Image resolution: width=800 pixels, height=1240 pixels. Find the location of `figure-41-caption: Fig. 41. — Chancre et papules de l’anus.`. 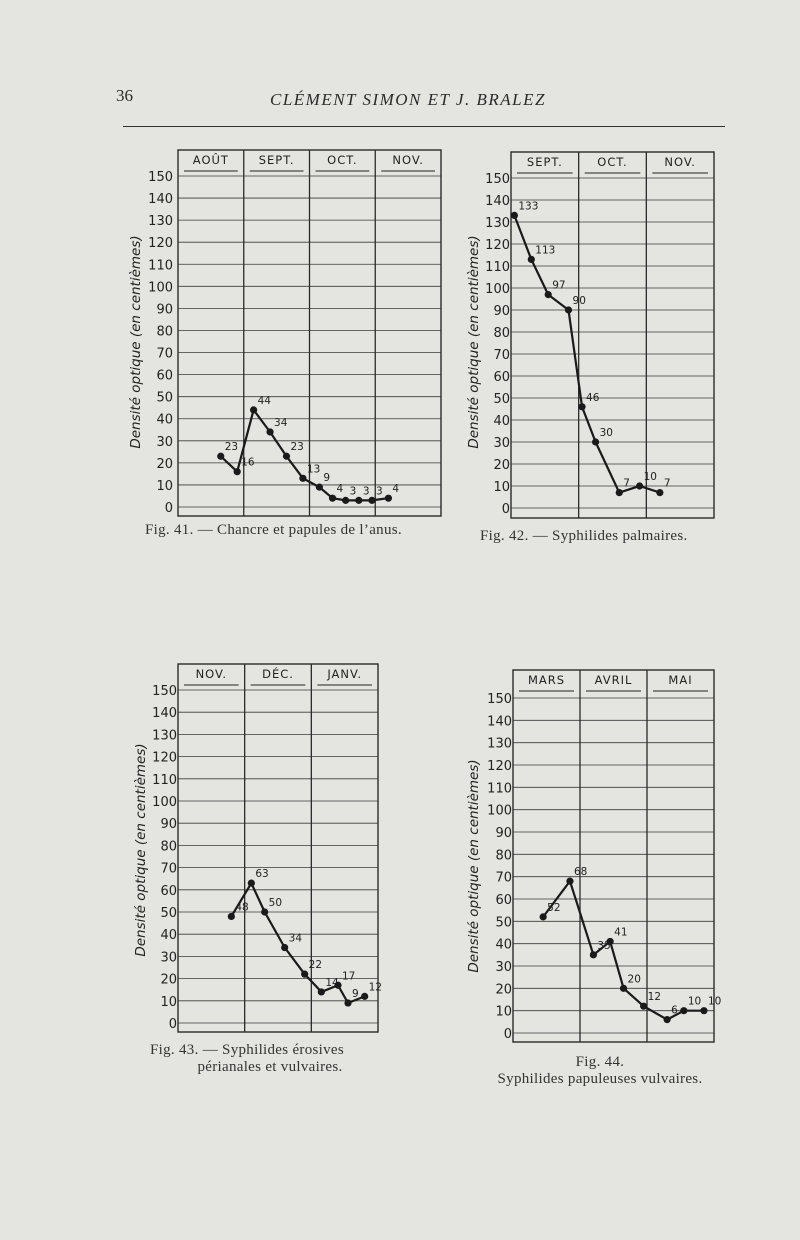

figure-41-caption: Fig. 41. — Chancre et papules de l’anus. is located at coordinates (295, 530).